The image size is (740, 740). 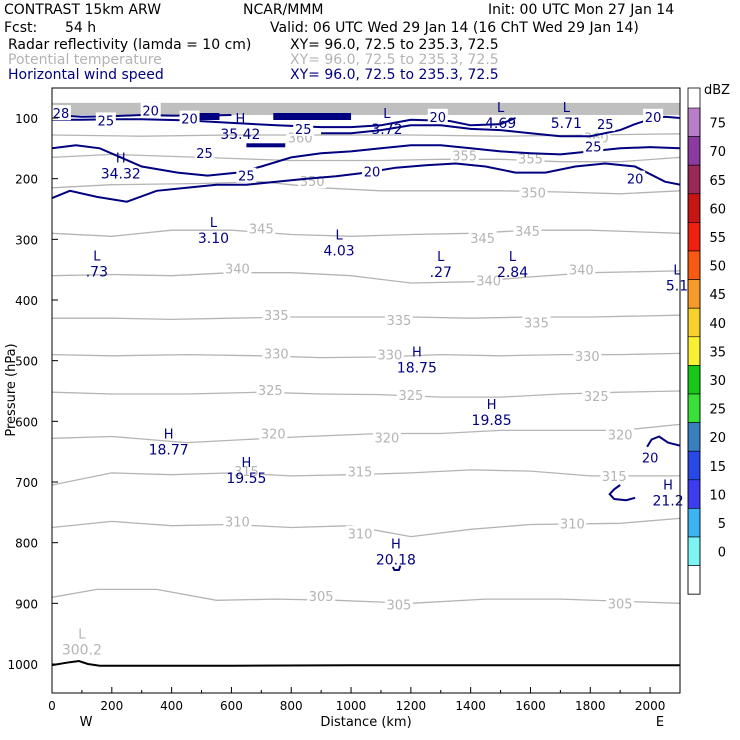 I want to click on extremum-value: 18.75, so click(x=417, y=368).